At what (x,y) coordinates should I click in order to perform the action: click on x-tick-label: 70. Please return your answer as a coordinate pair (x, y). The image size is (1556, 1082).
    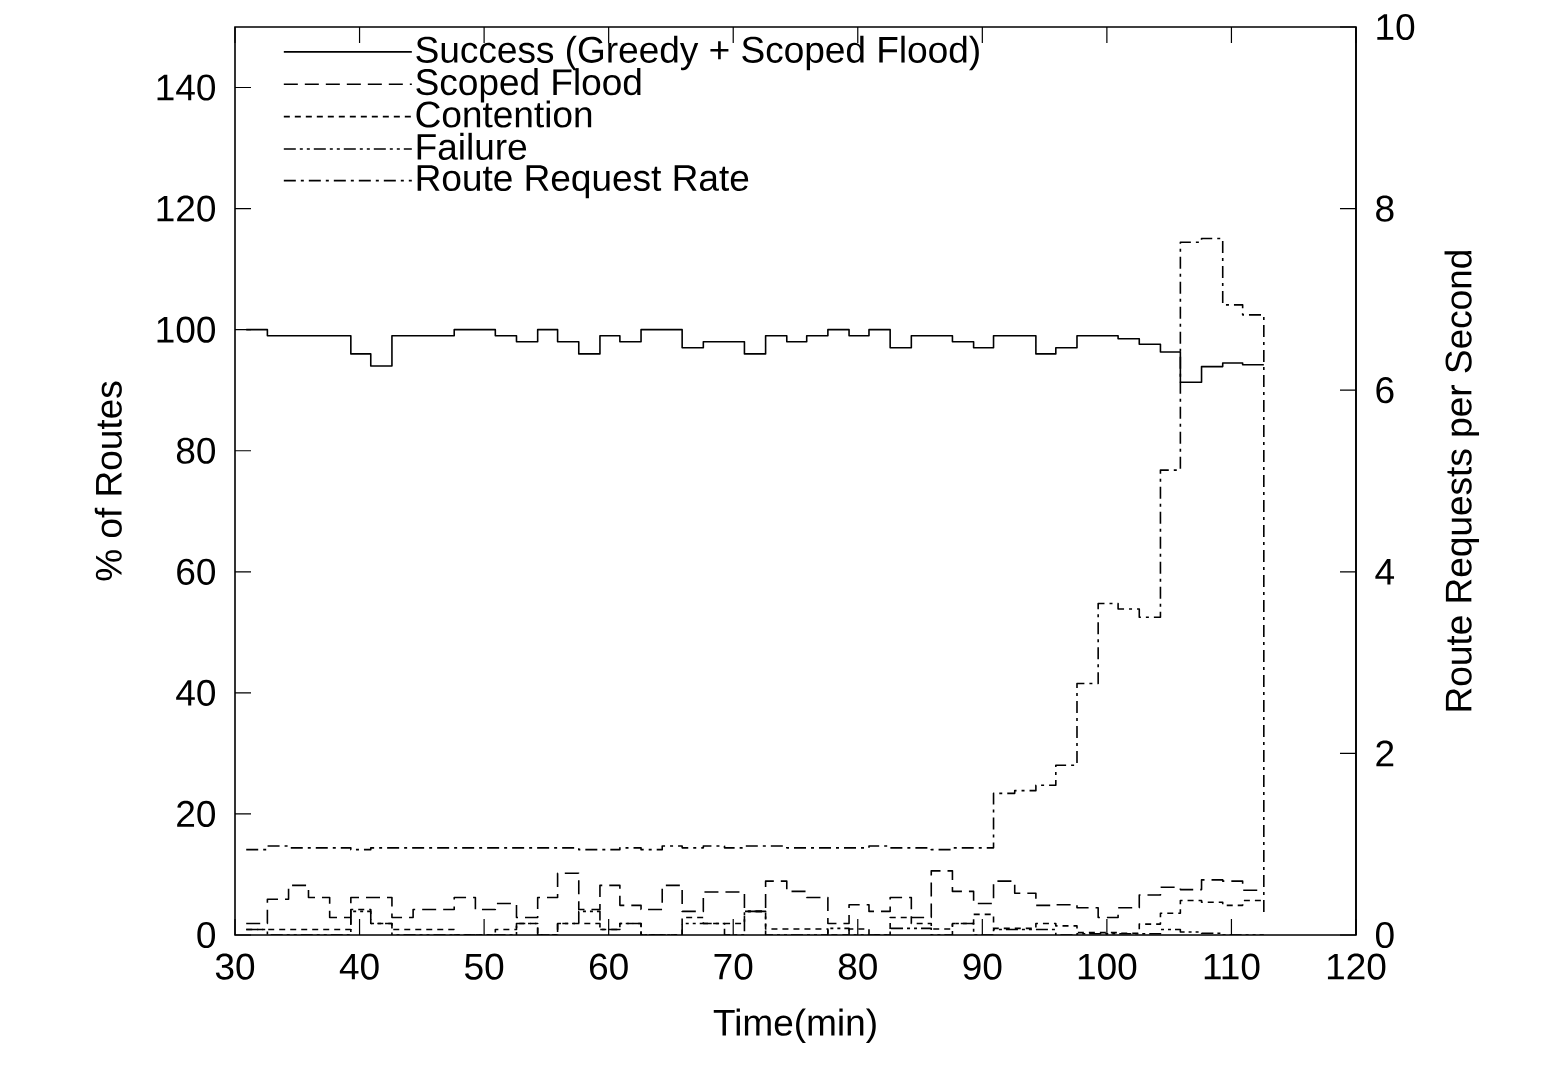
    Looking at the image, I should click on (733, 966).